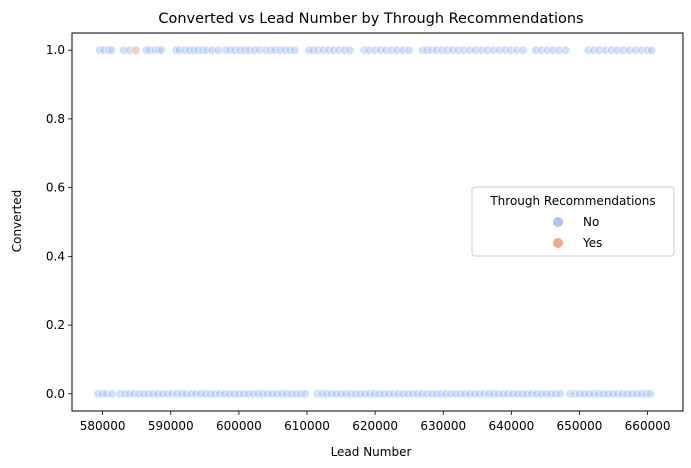 This screenshot has width=691, height=468. Describe the element at coordinates (55, 50) in the screenshot. I see `y-tick-label: 1.0` at that location.